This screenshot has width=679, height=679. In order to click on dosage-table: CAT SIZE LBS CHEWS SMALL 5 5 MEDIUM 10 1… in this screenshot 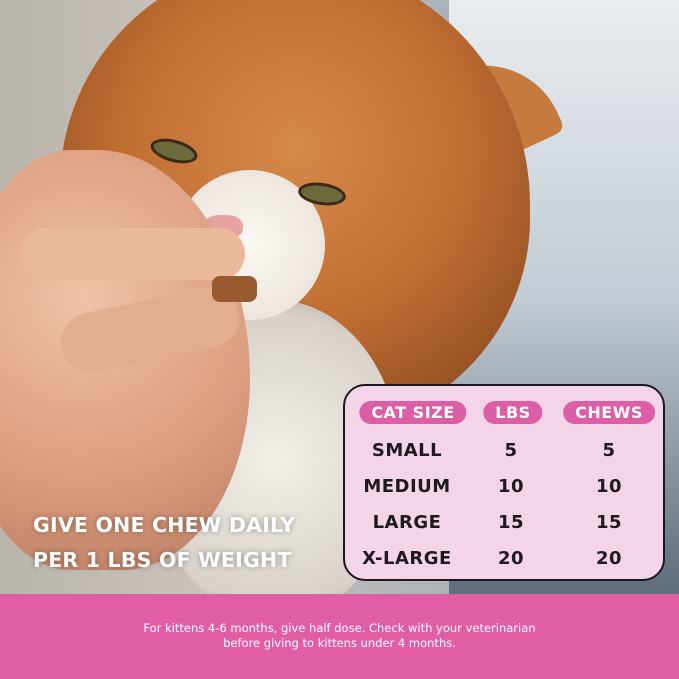, I will do `click(504, 482)`.